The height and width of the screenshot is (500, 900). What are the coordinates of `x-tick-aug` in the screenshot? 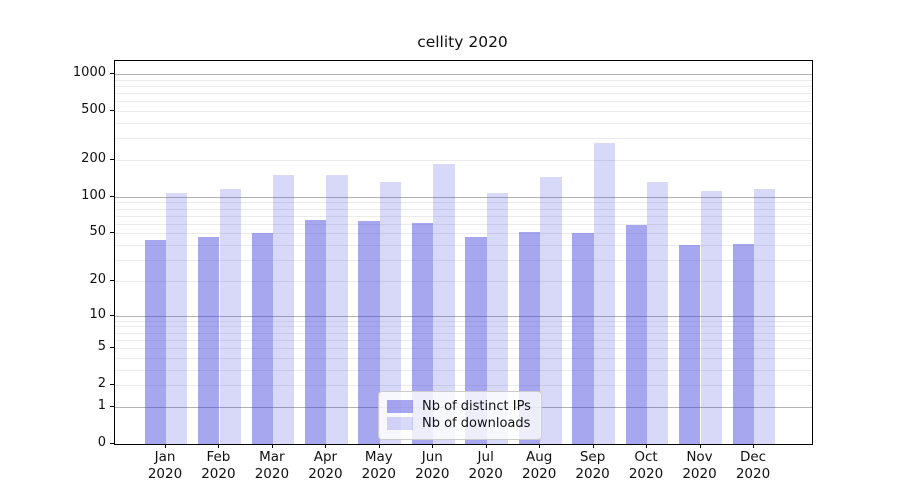 It's located at (540, 446).